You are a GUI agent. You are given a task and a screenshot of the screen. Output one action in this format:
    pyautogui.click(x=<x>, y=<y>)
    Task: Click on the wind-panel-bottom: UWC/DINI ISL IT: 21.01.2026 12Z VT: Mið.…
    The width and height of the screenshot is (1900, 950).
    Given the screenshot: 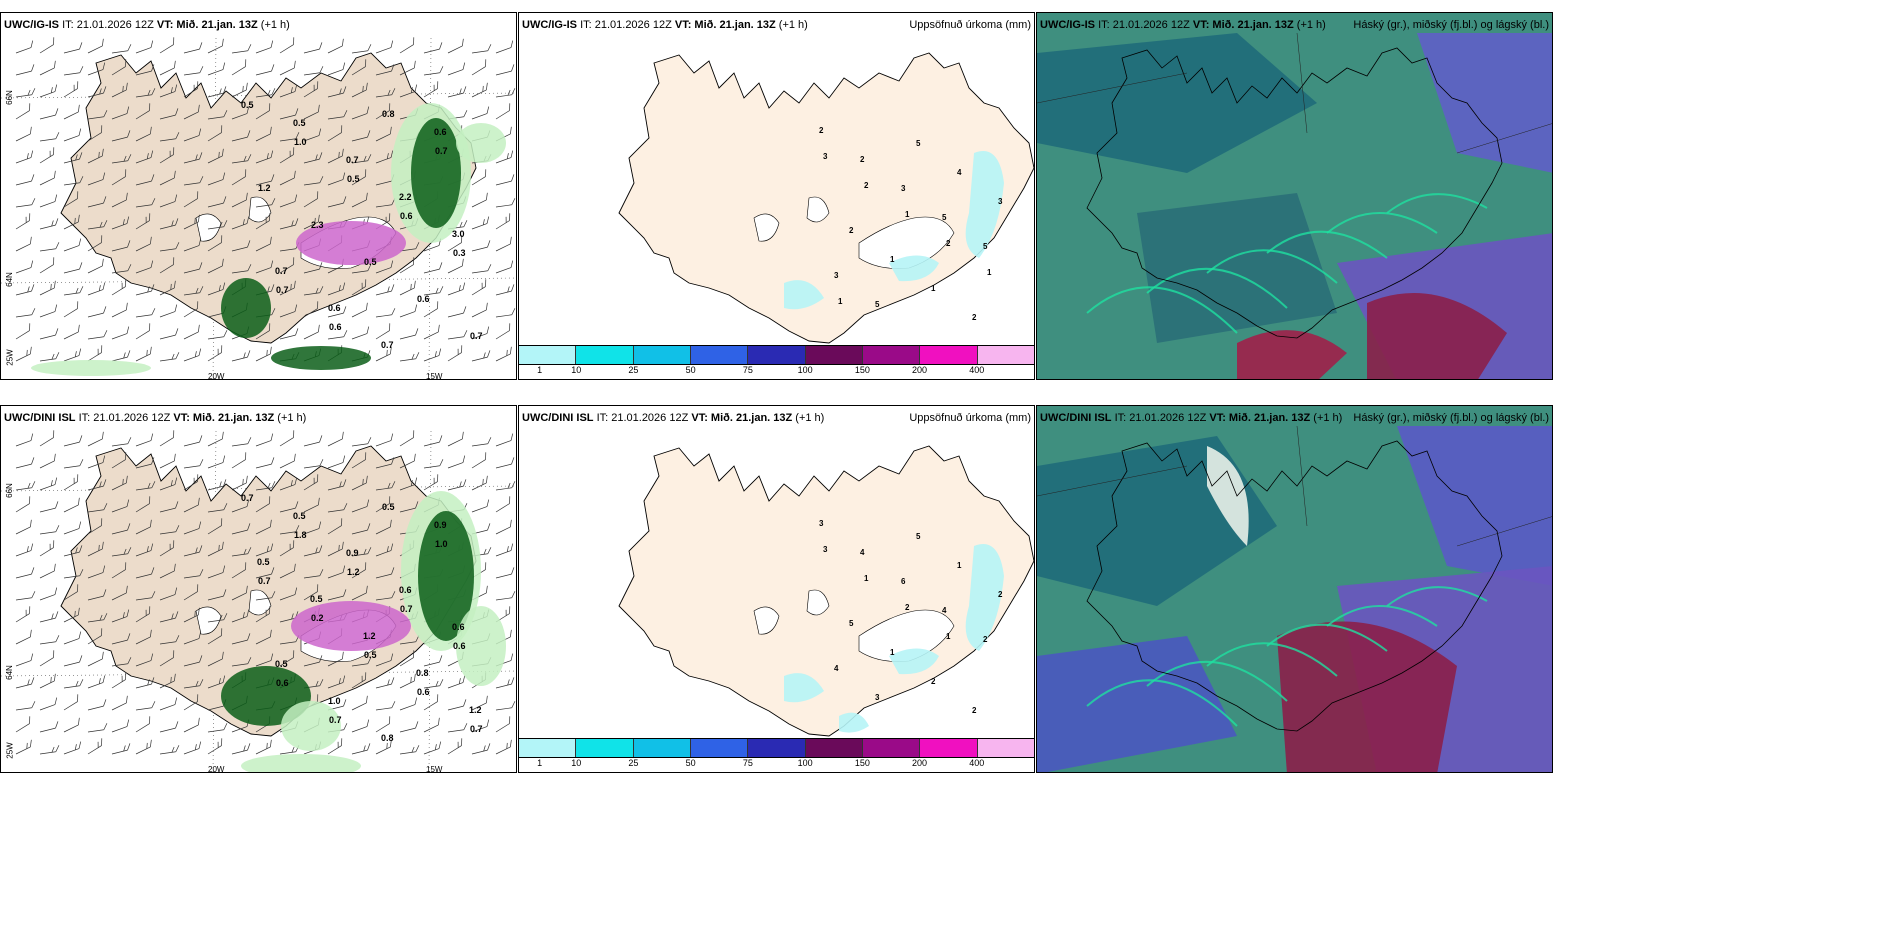 What is the action you would take?
    pyautogui.click(x=258, y=589)
    